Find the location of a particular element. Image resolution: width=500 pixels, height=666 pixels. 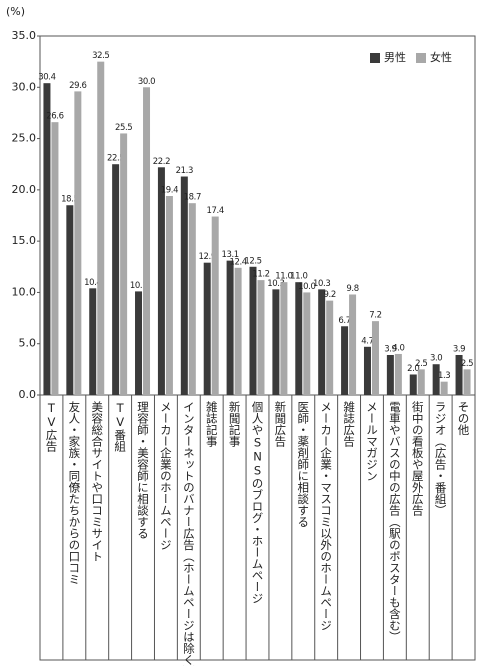

value-label: 30.4 is located at coordinates (46, 78).